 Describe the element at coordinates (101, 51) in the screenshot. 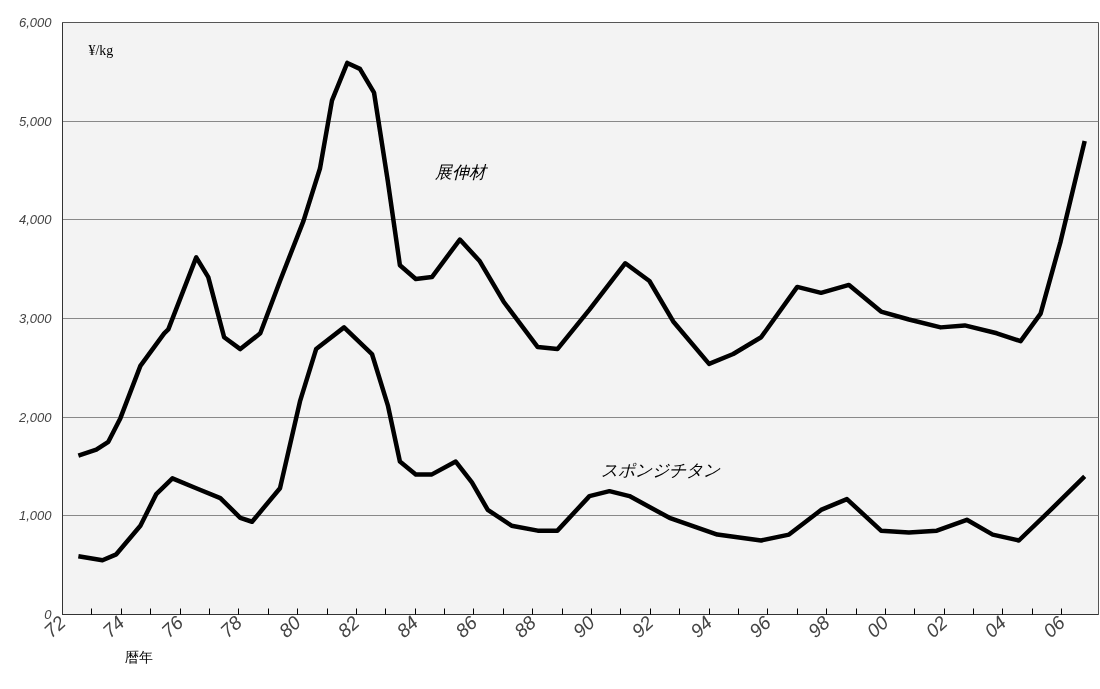

I see `y-axis-title: ¥/kg` at that location.